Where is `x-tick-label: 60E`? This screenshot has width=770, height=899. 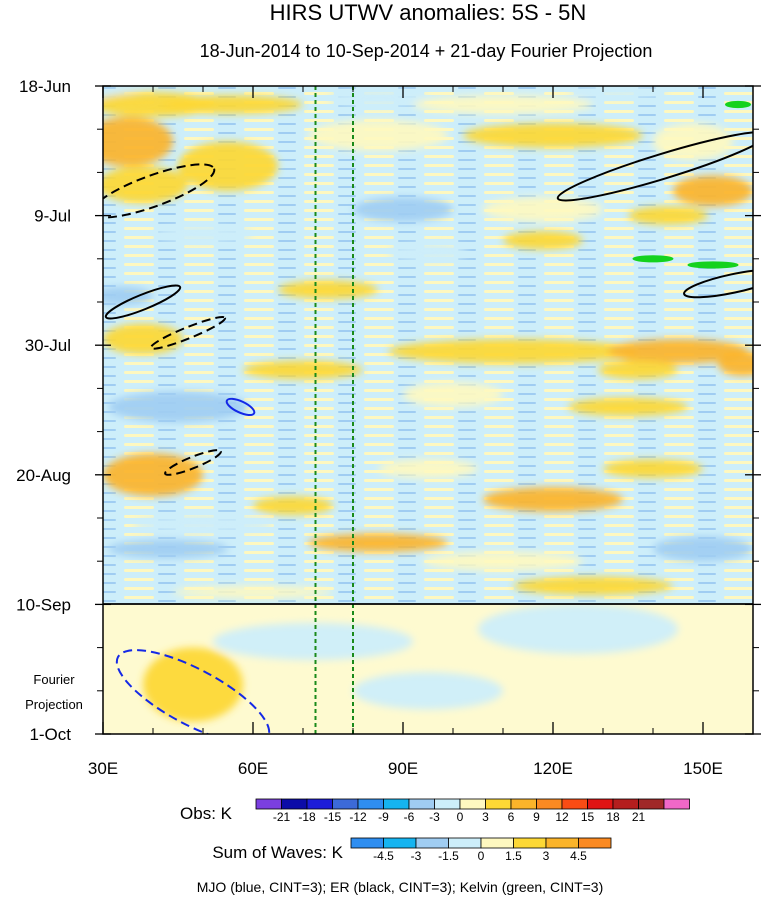
x-tick-label: 60E is located at coordinates (253, 768).